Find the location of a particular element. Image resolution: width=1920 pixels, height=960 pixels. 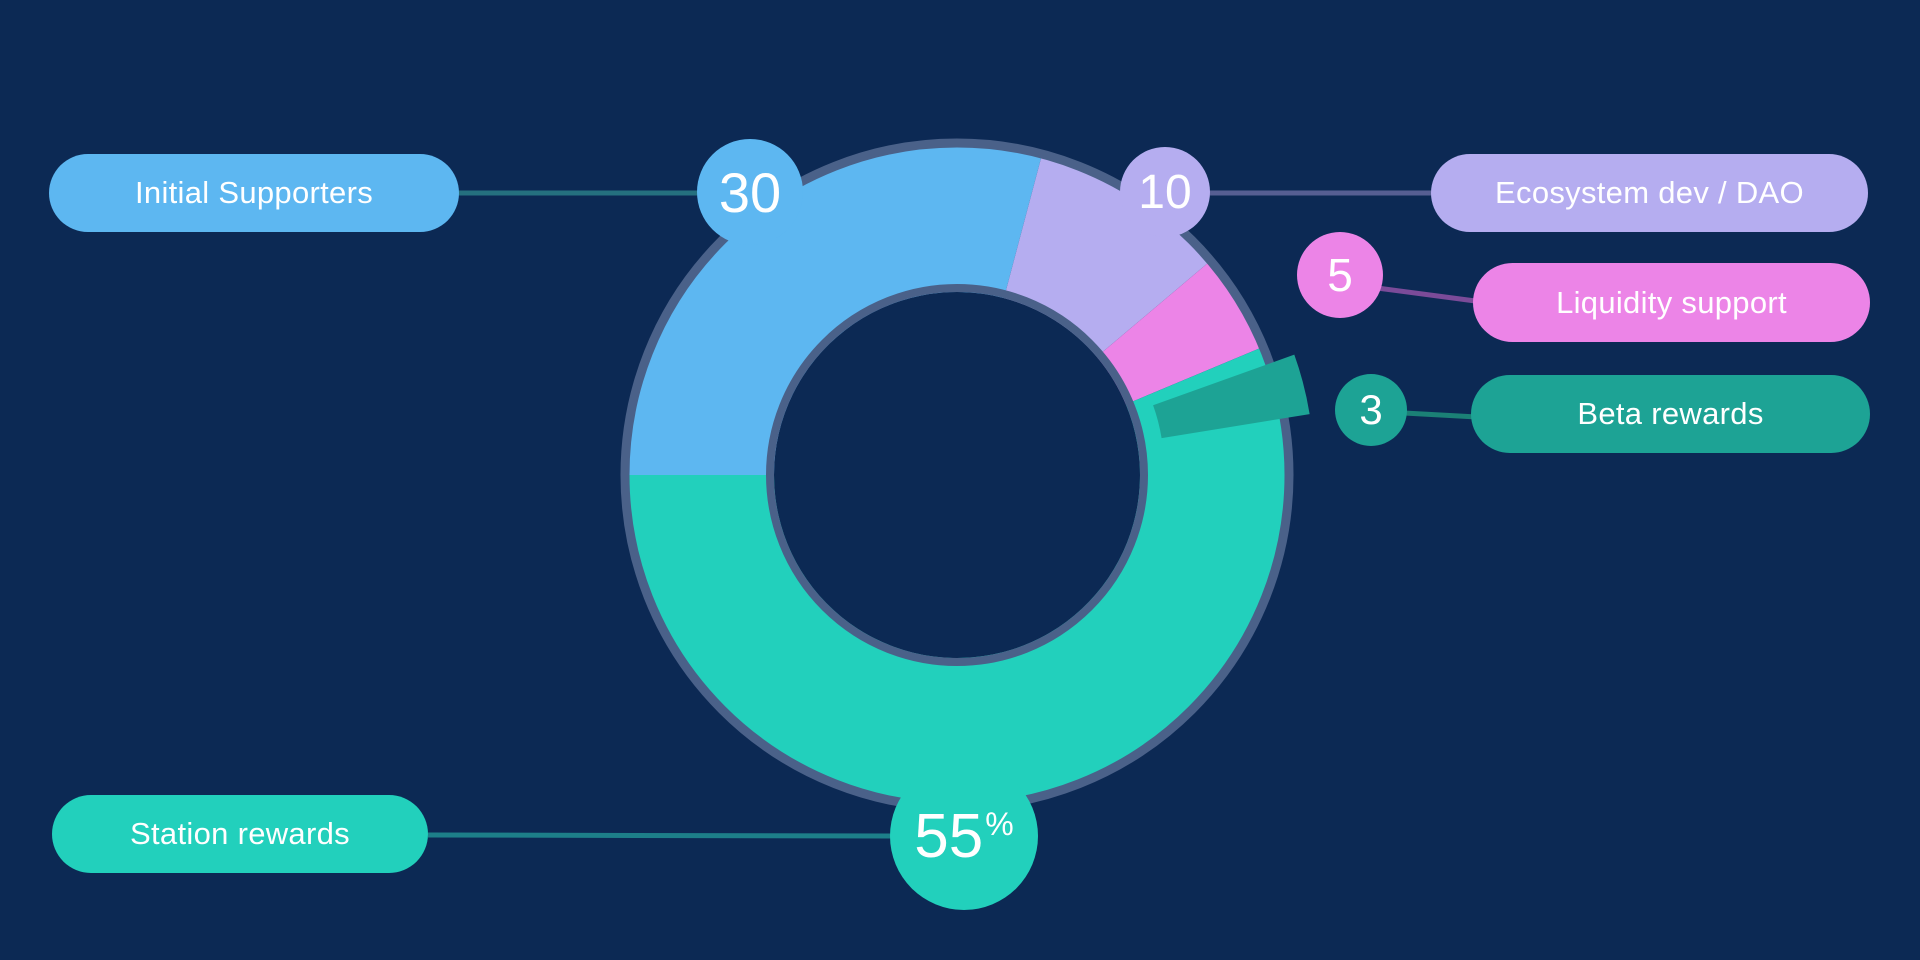

value-bubble-initial-supporters: 30 is located at coordinates (750, 192).